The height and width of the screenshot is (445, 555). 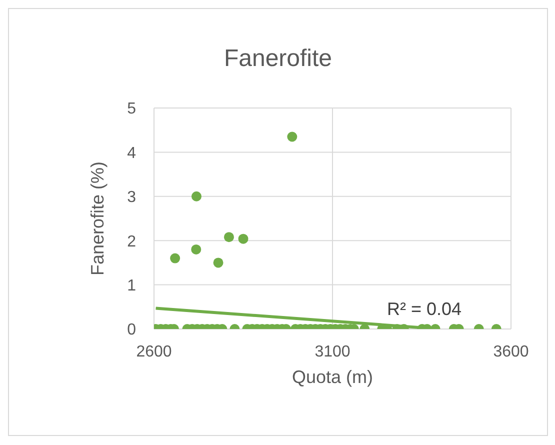 I want to click on x-axis-title: Quota (m), so click(x=333, y=377).